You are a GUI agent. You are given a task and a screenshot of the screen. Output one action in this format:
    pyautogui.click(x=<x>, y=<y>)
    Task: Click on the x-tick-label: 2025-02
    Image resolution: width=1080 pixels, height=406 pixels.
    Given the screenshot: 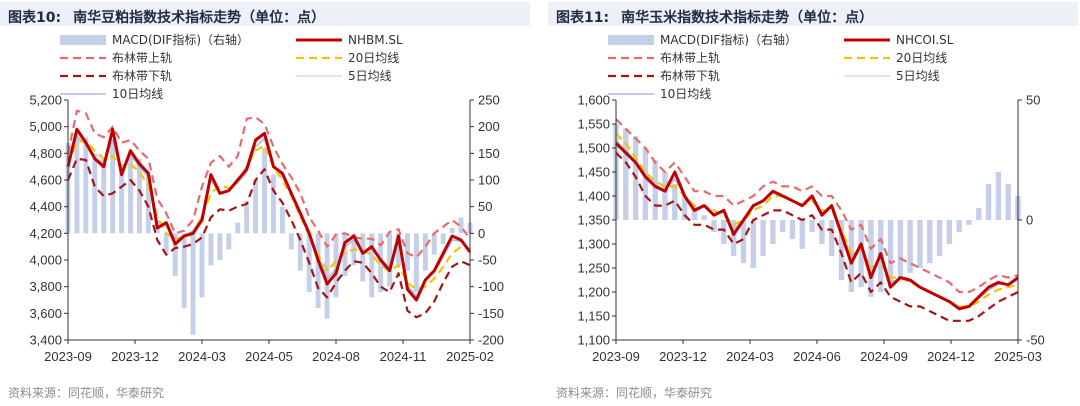 What is the action you would take?
    pyautogui.click(x=470, y=356)
    